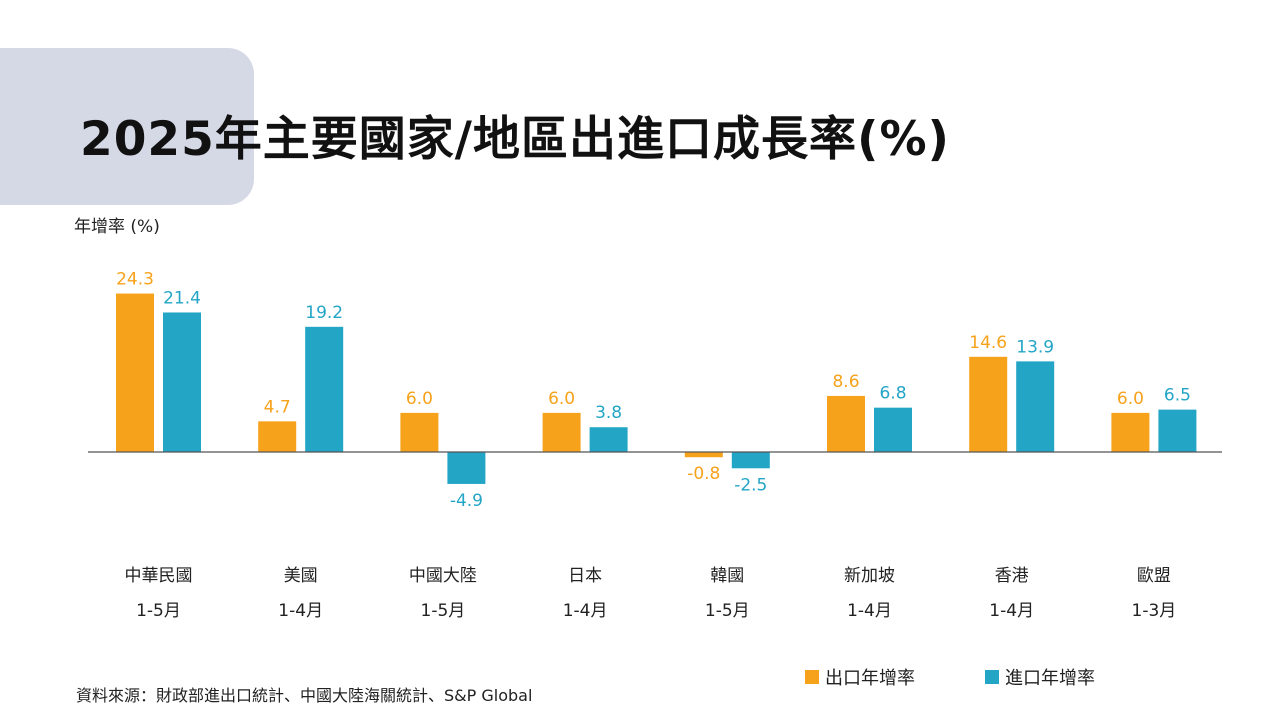 This screenshot has height=720, width=1280. What do you see at coordinates (608, 413) in the screenshot?
I see `data-label-import: 3.8` at bounding box center [608, 413].